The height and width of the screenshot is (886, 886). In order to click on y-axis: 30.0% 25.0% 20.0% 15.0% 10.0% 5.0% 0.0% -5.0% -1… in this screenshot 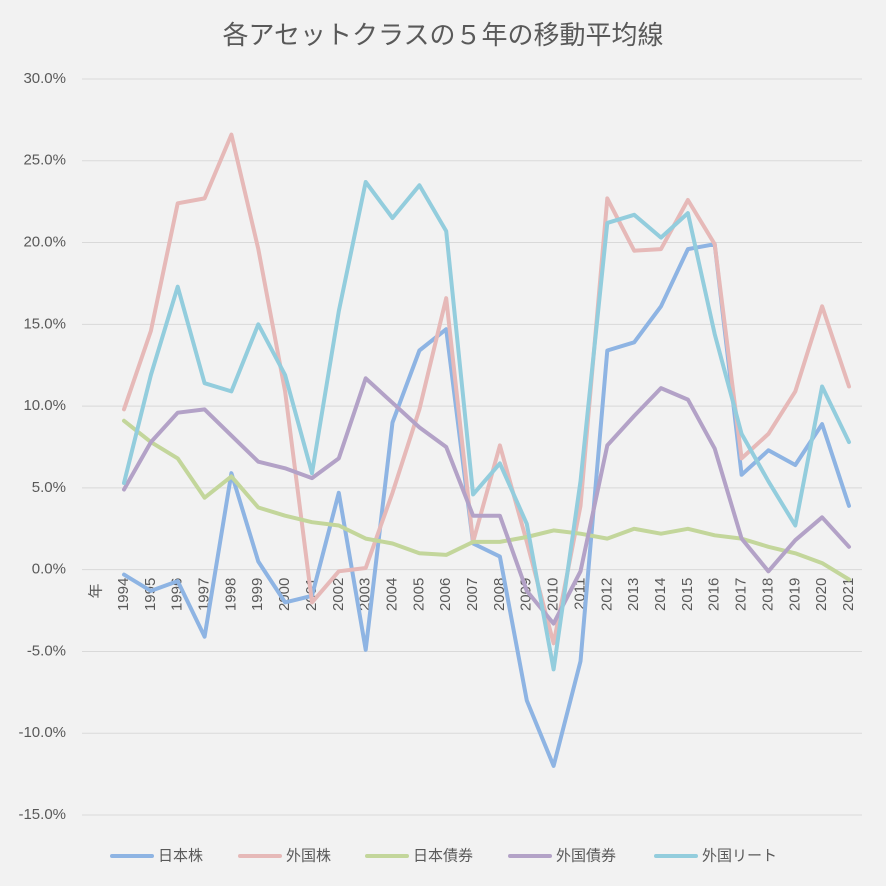, I will do `click(42, 446)`.